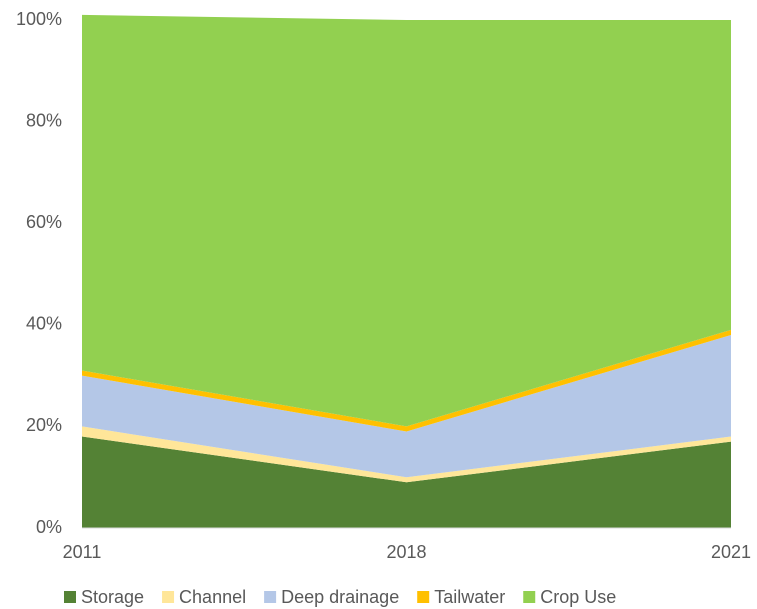  I want to click on x-tick-label: 2018, so click(406, 552).